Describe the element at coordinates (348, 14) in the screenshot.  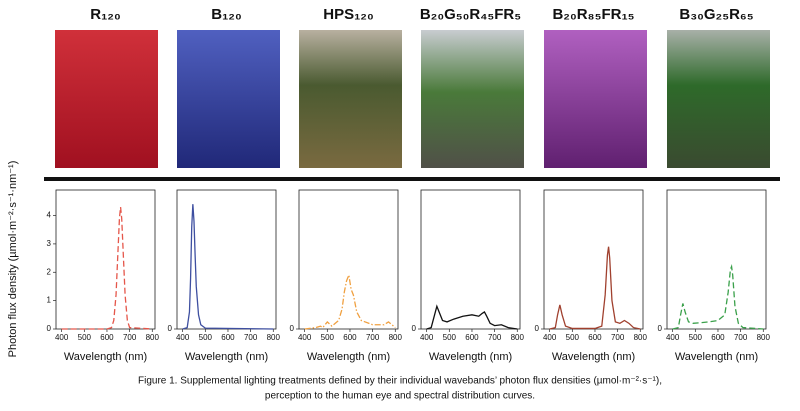
I see `chart-title: HPS₁₂₀` at that location.